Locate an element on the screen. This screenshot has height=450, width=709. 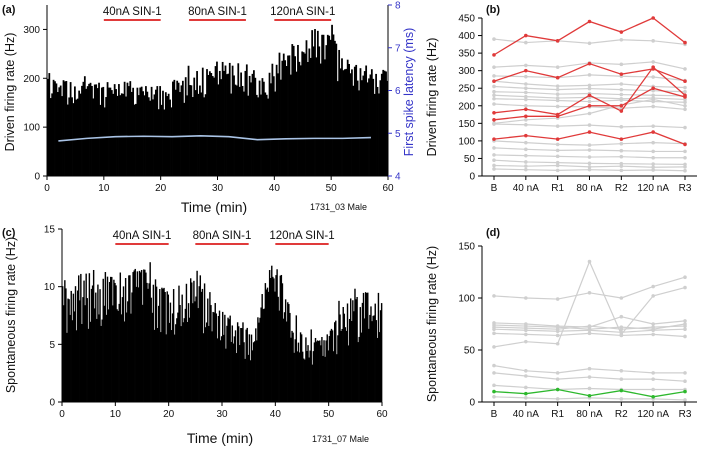
panel-d-label: (d) is located at coordinates (493, 233).